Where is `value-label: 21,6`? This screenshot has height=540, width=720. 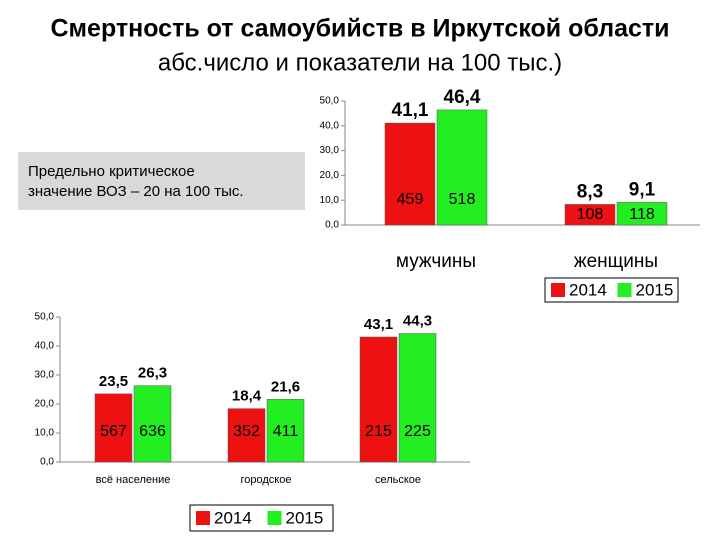
value-label: 21,6 is located at coordinates (285, 386).